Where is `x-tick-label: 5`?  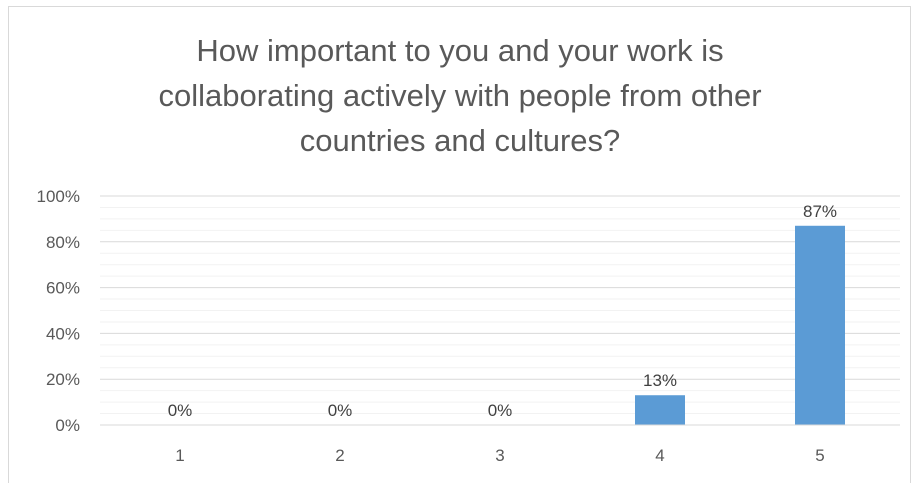
x-tick-label: 5 is located at coordinates (819, 455).